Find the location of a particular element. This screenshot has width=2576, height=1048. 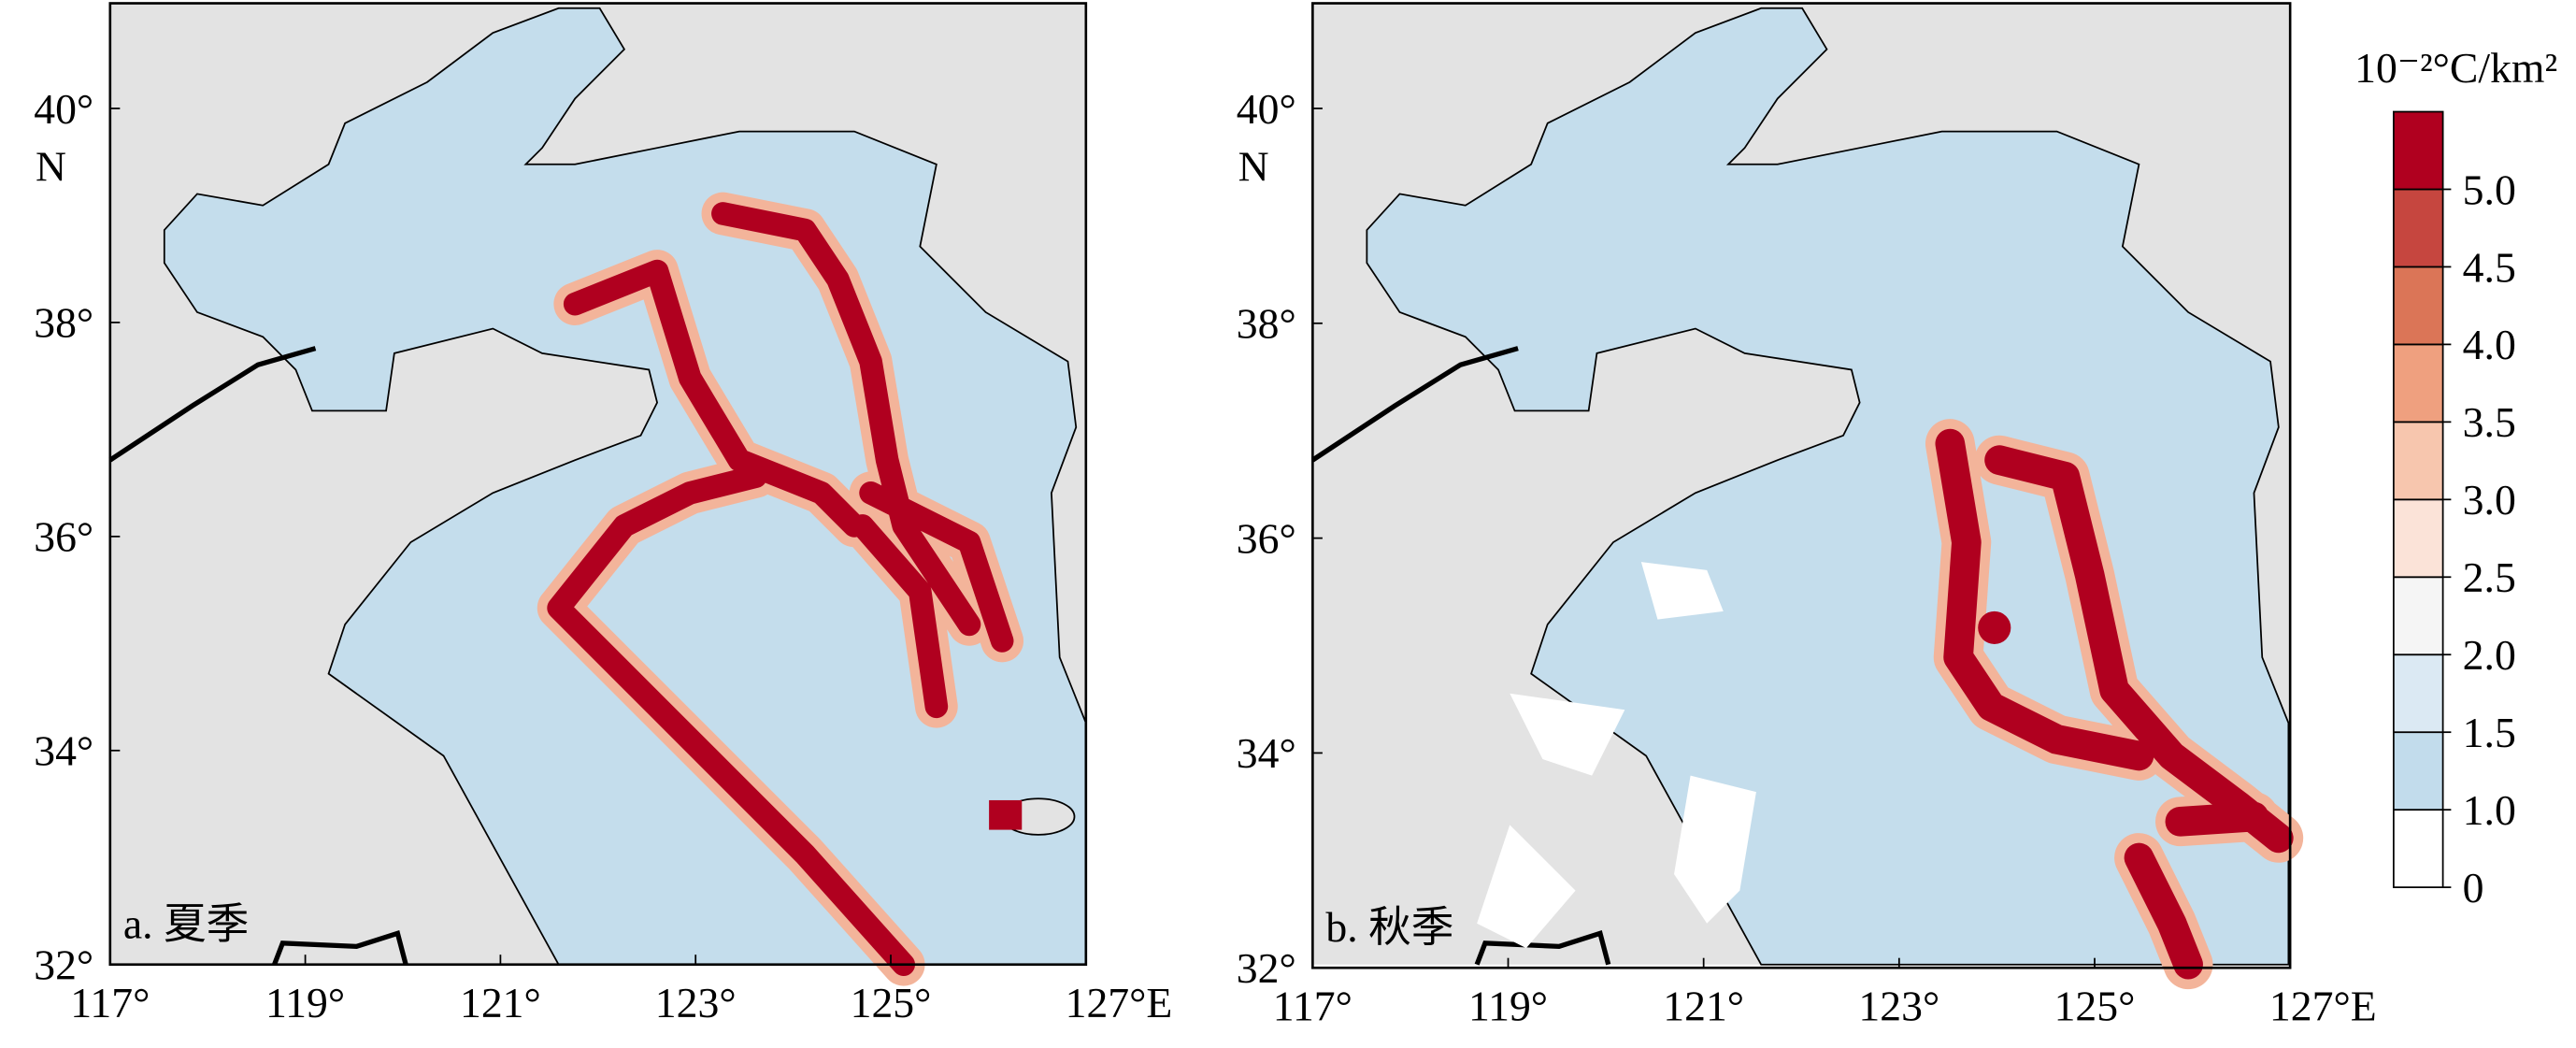

colorbar-tick-label: 3.5 is located at coordinates (2489, 422).